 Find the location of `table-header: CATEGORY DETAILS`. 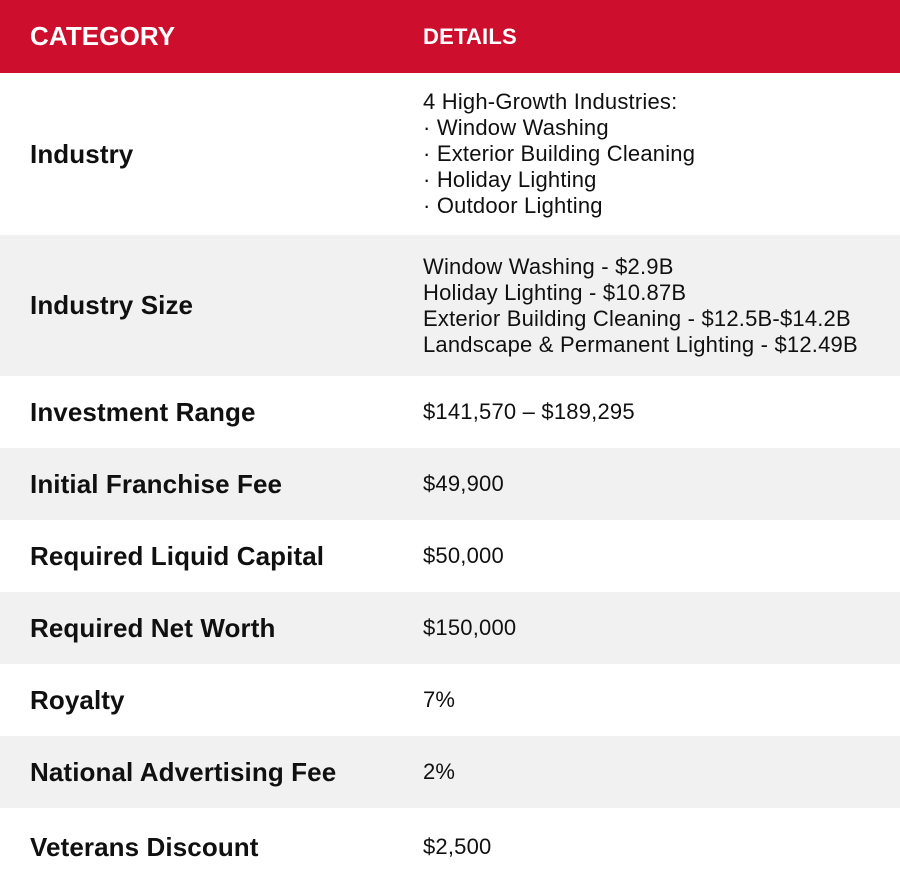

table-header: CATEGORY DETAILS is located at coordinates (450, 36).